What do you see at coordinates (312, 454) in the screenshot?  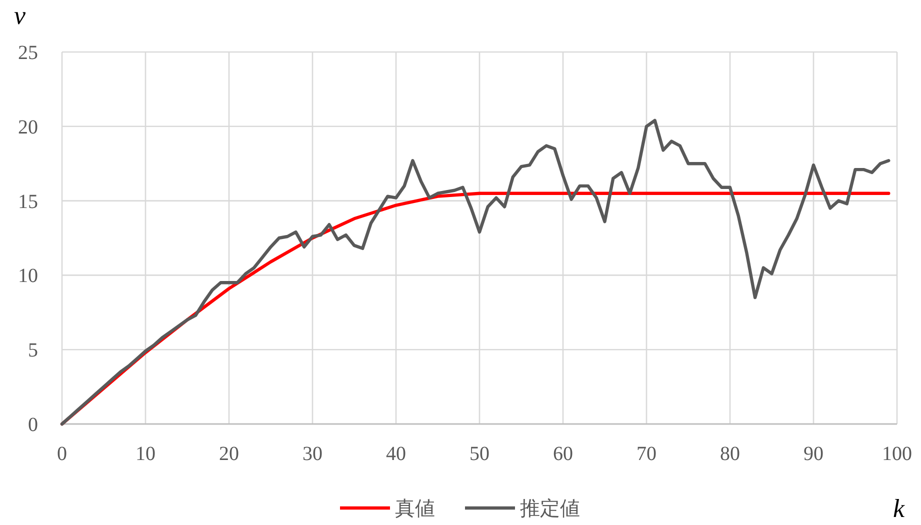 I see `x-tick-label: 30` at bounding box center [312, 454].